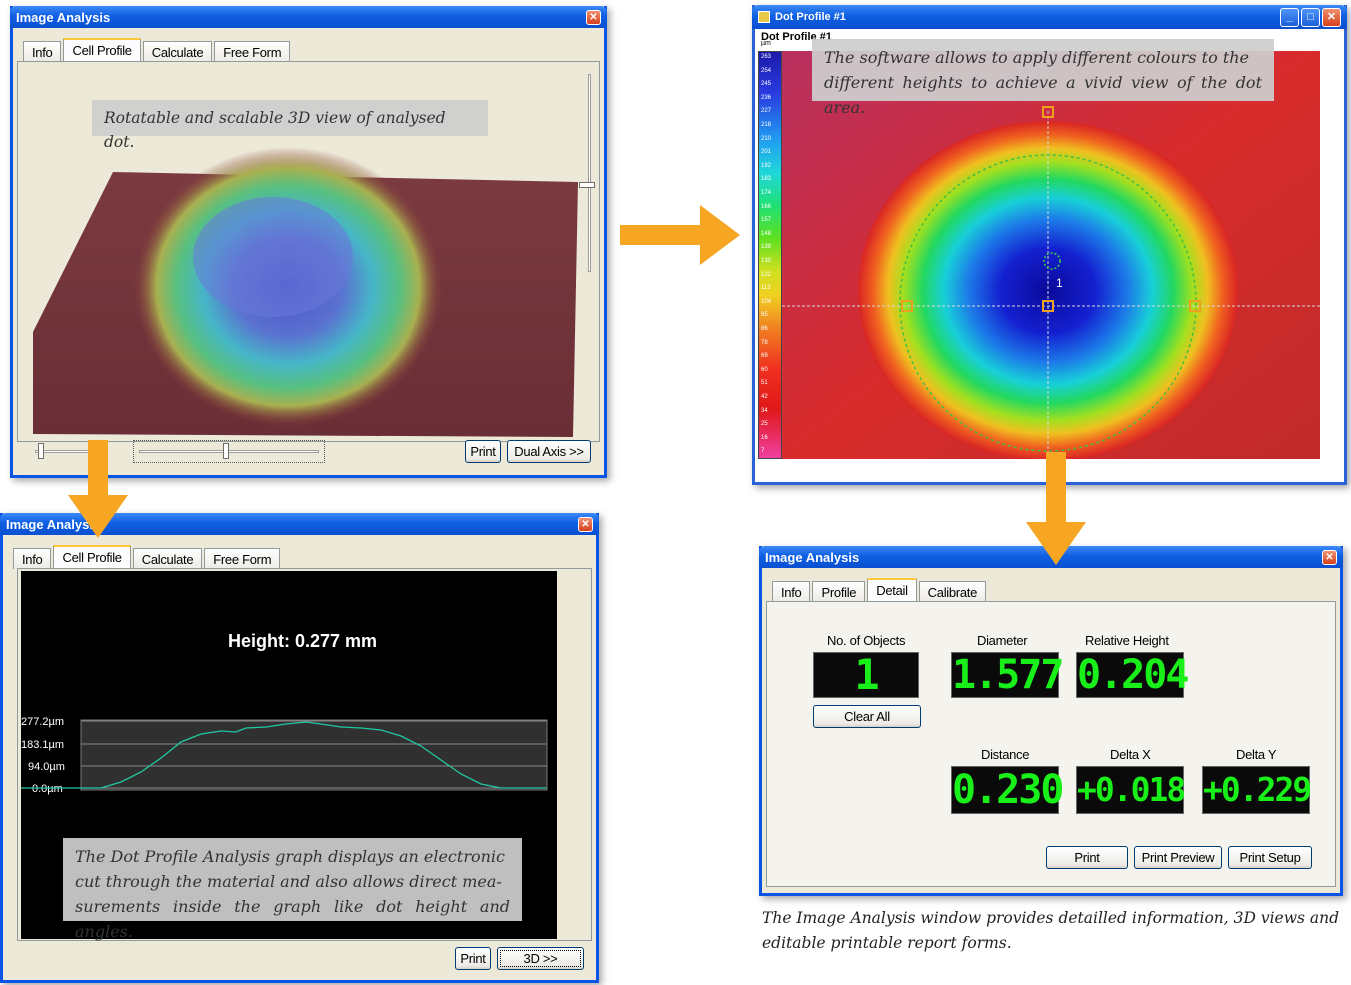  What do you see at coordinates (1256, 754) in the screenshot?
I see `delta-y-label: Delta Y` at bounding box center [1256, 754].